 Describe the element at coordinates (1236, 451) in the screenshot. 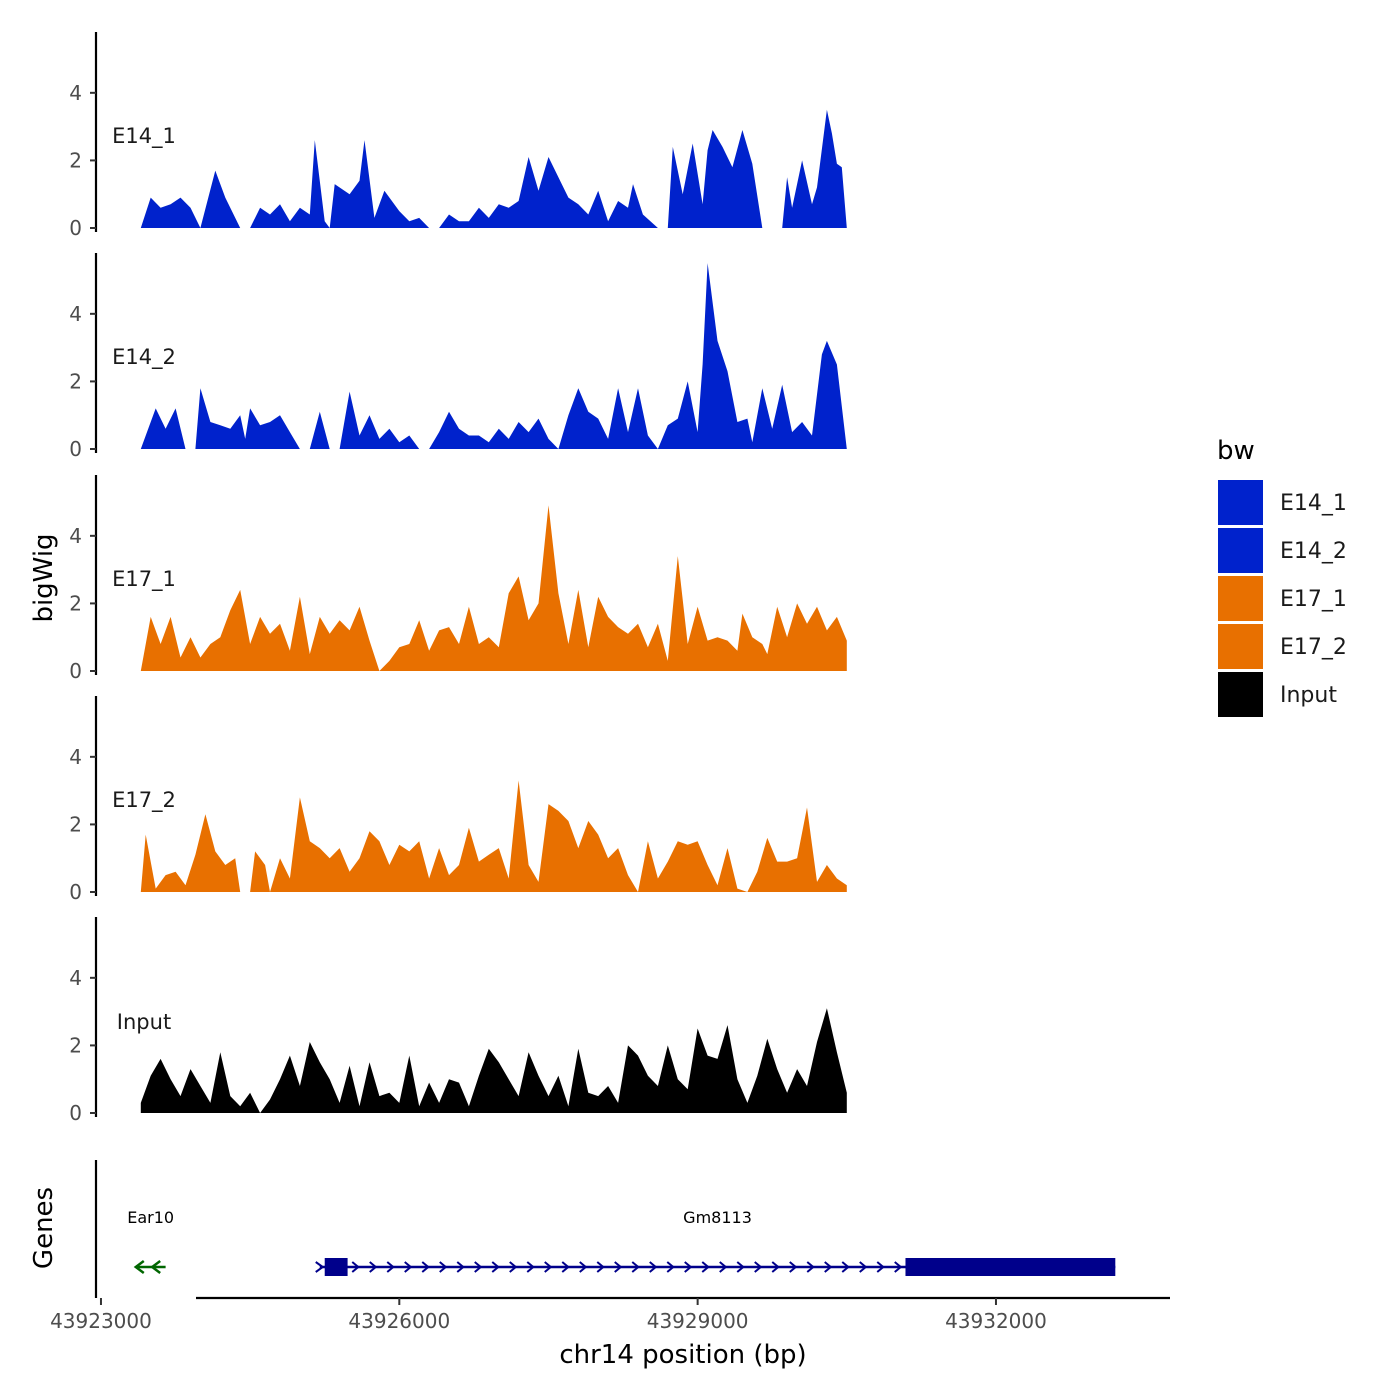

I see `legend-title: bw` at that location.